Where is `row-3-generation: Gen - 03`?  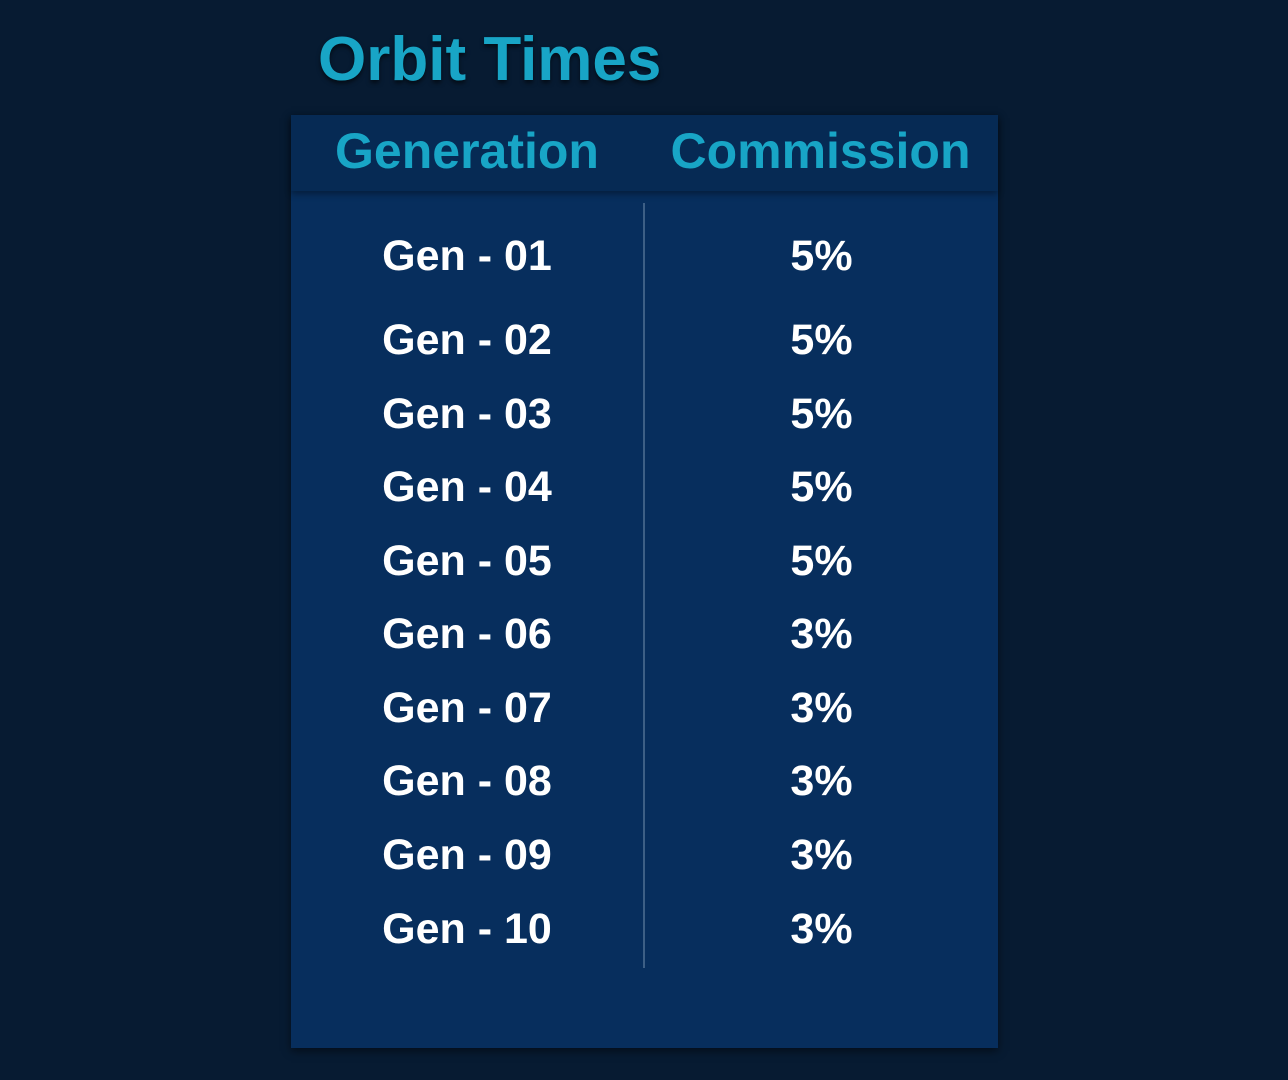
row-3-generation: Gen - 03 is located at coordinates (467, 414).